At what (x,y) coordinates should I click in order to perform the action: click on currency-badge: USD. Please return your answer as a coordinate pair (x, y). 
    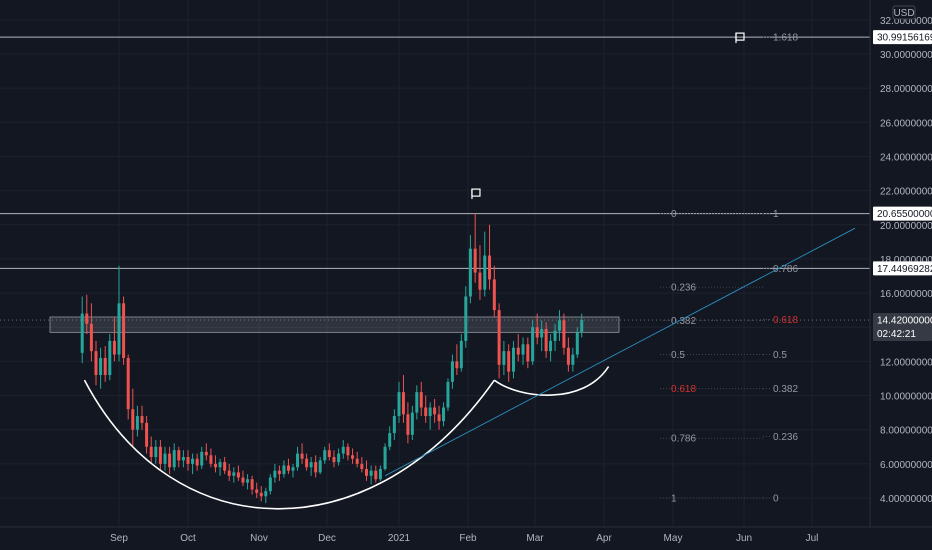
    Looking at the image, I should click on (904, 12).